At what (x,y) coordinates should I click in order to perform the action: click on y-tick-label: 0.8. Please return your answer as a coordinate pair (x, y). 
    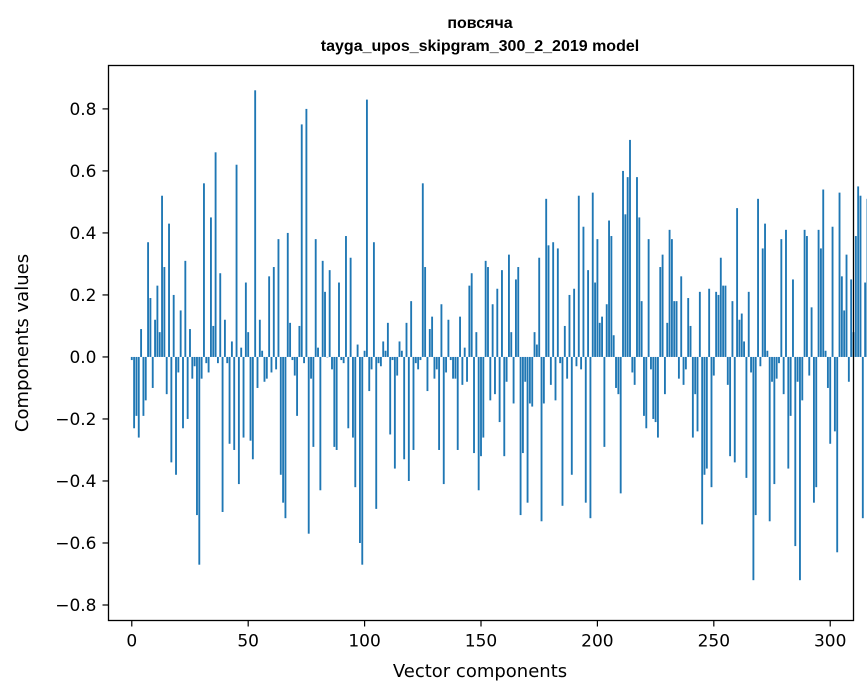
    Looking at the image, I should click on (82, 110).